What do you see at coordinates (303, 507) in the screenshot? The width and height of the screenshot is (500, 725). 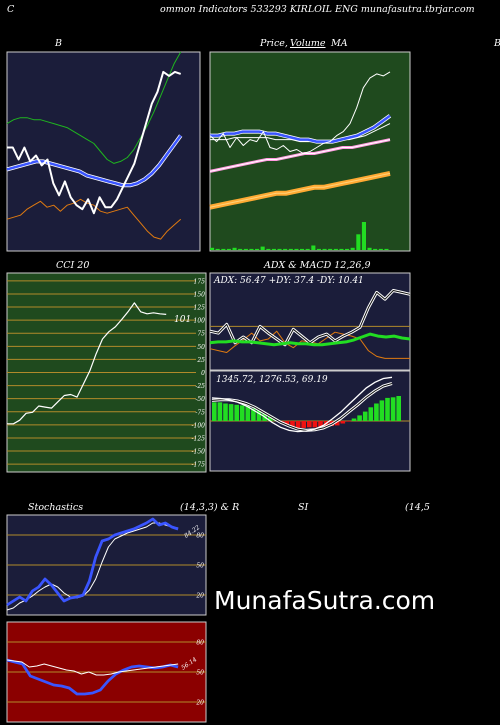 I see `rsi-panel-title: SI` at bounding box center [303, 507].